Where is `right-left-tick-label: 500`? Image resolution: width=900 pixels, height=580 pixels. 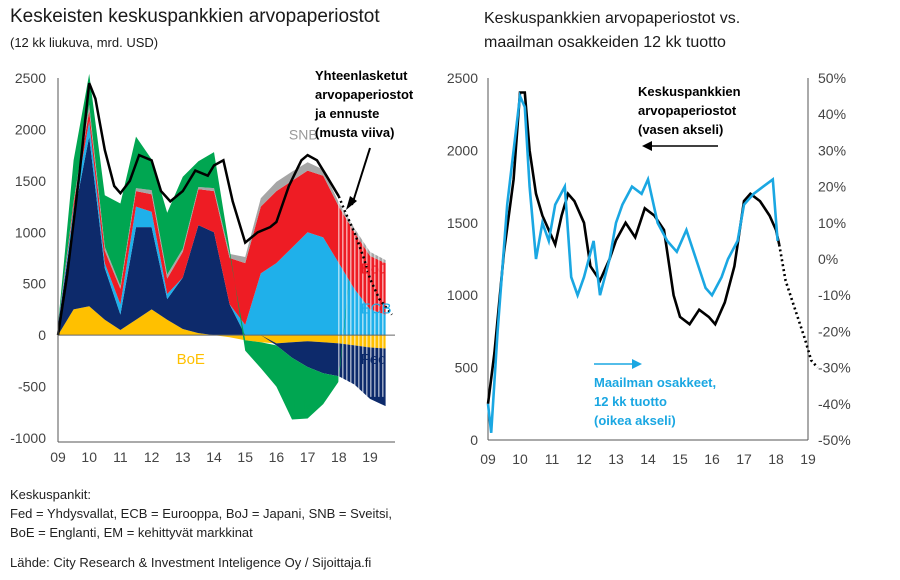 right-left-tick-label: 500 is located at coordinates (467, 368).